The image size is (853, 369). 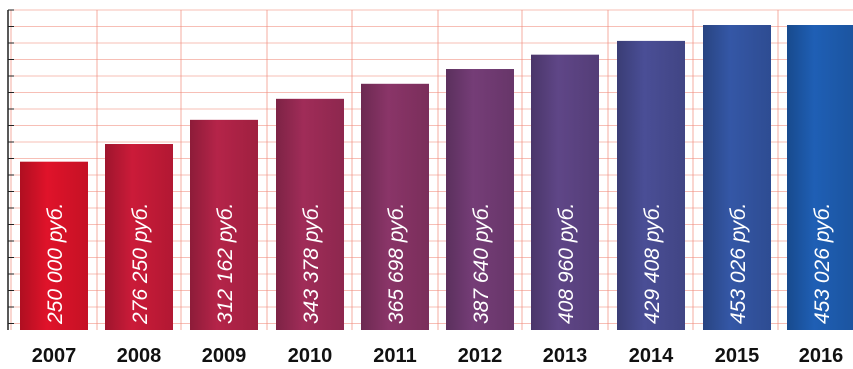 I want to click on bar-2008, so click(x=139, y=237).